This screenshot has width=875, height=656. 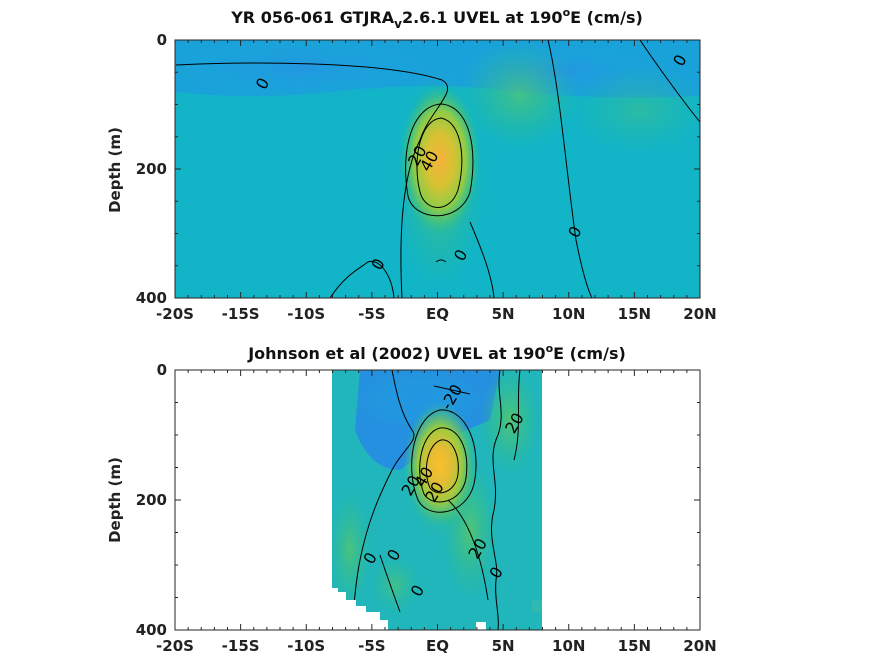 I want to click on contour-20-north, so click(x=517, y=415).